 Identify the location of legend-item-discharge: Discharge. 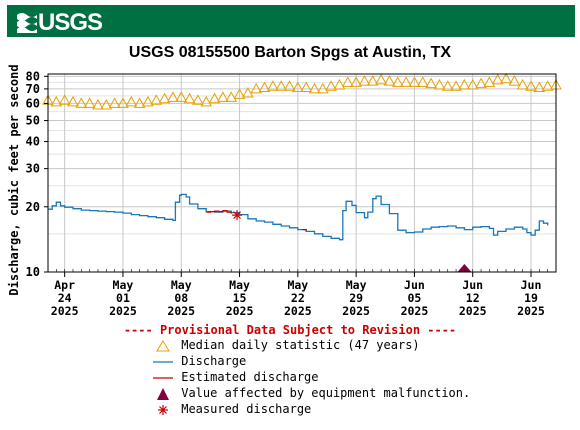
(199, 362).